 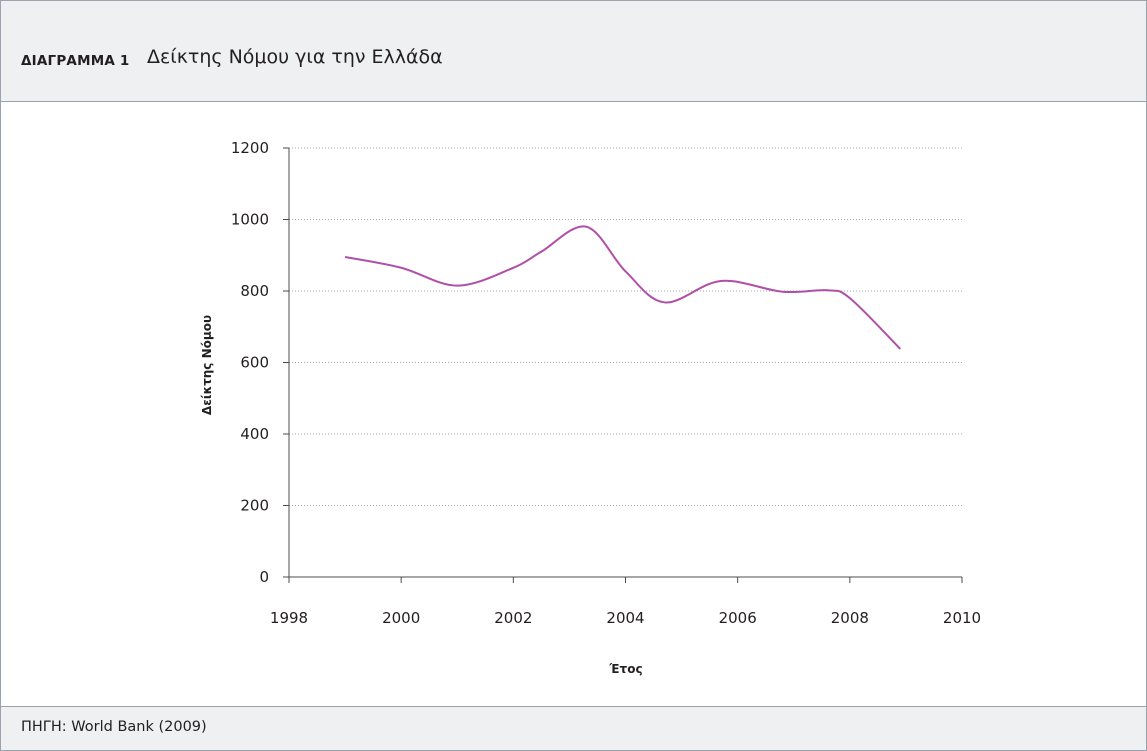 What do you see at coordinates (264, 577) in the screenshot?
I see `y-tick-label-0: 0` at bounding box center [264, 577].